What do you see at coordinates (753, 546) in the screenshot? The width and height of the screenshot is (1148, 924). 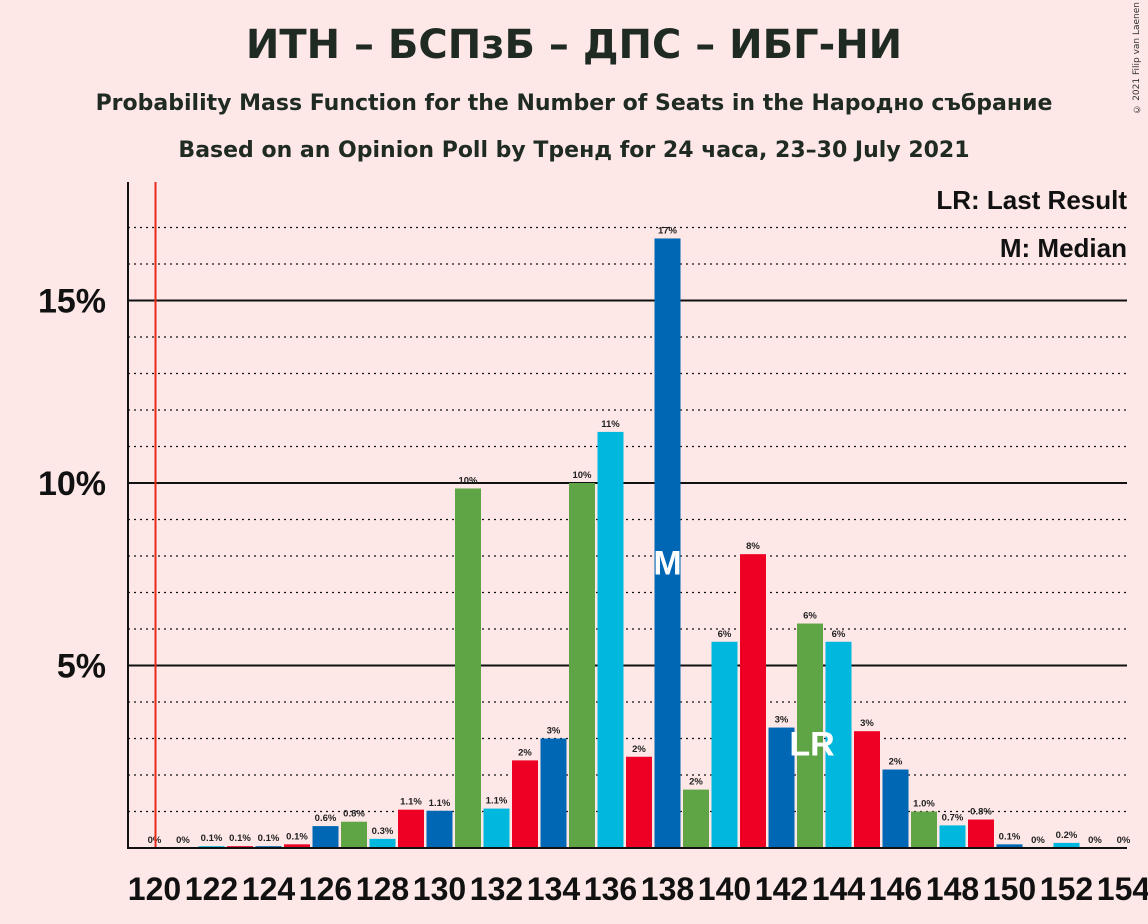 I see `bar-label: 8%` at bounding box center [753, 546].